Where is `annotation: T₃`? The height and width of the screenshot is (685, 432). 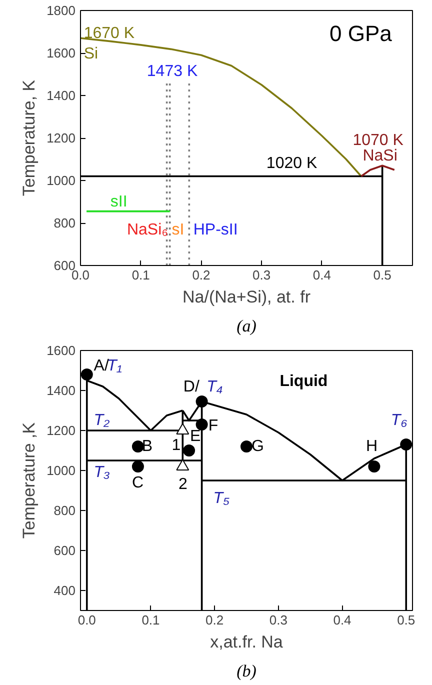
annotation: T₃ is located at coordinates (102, 473).